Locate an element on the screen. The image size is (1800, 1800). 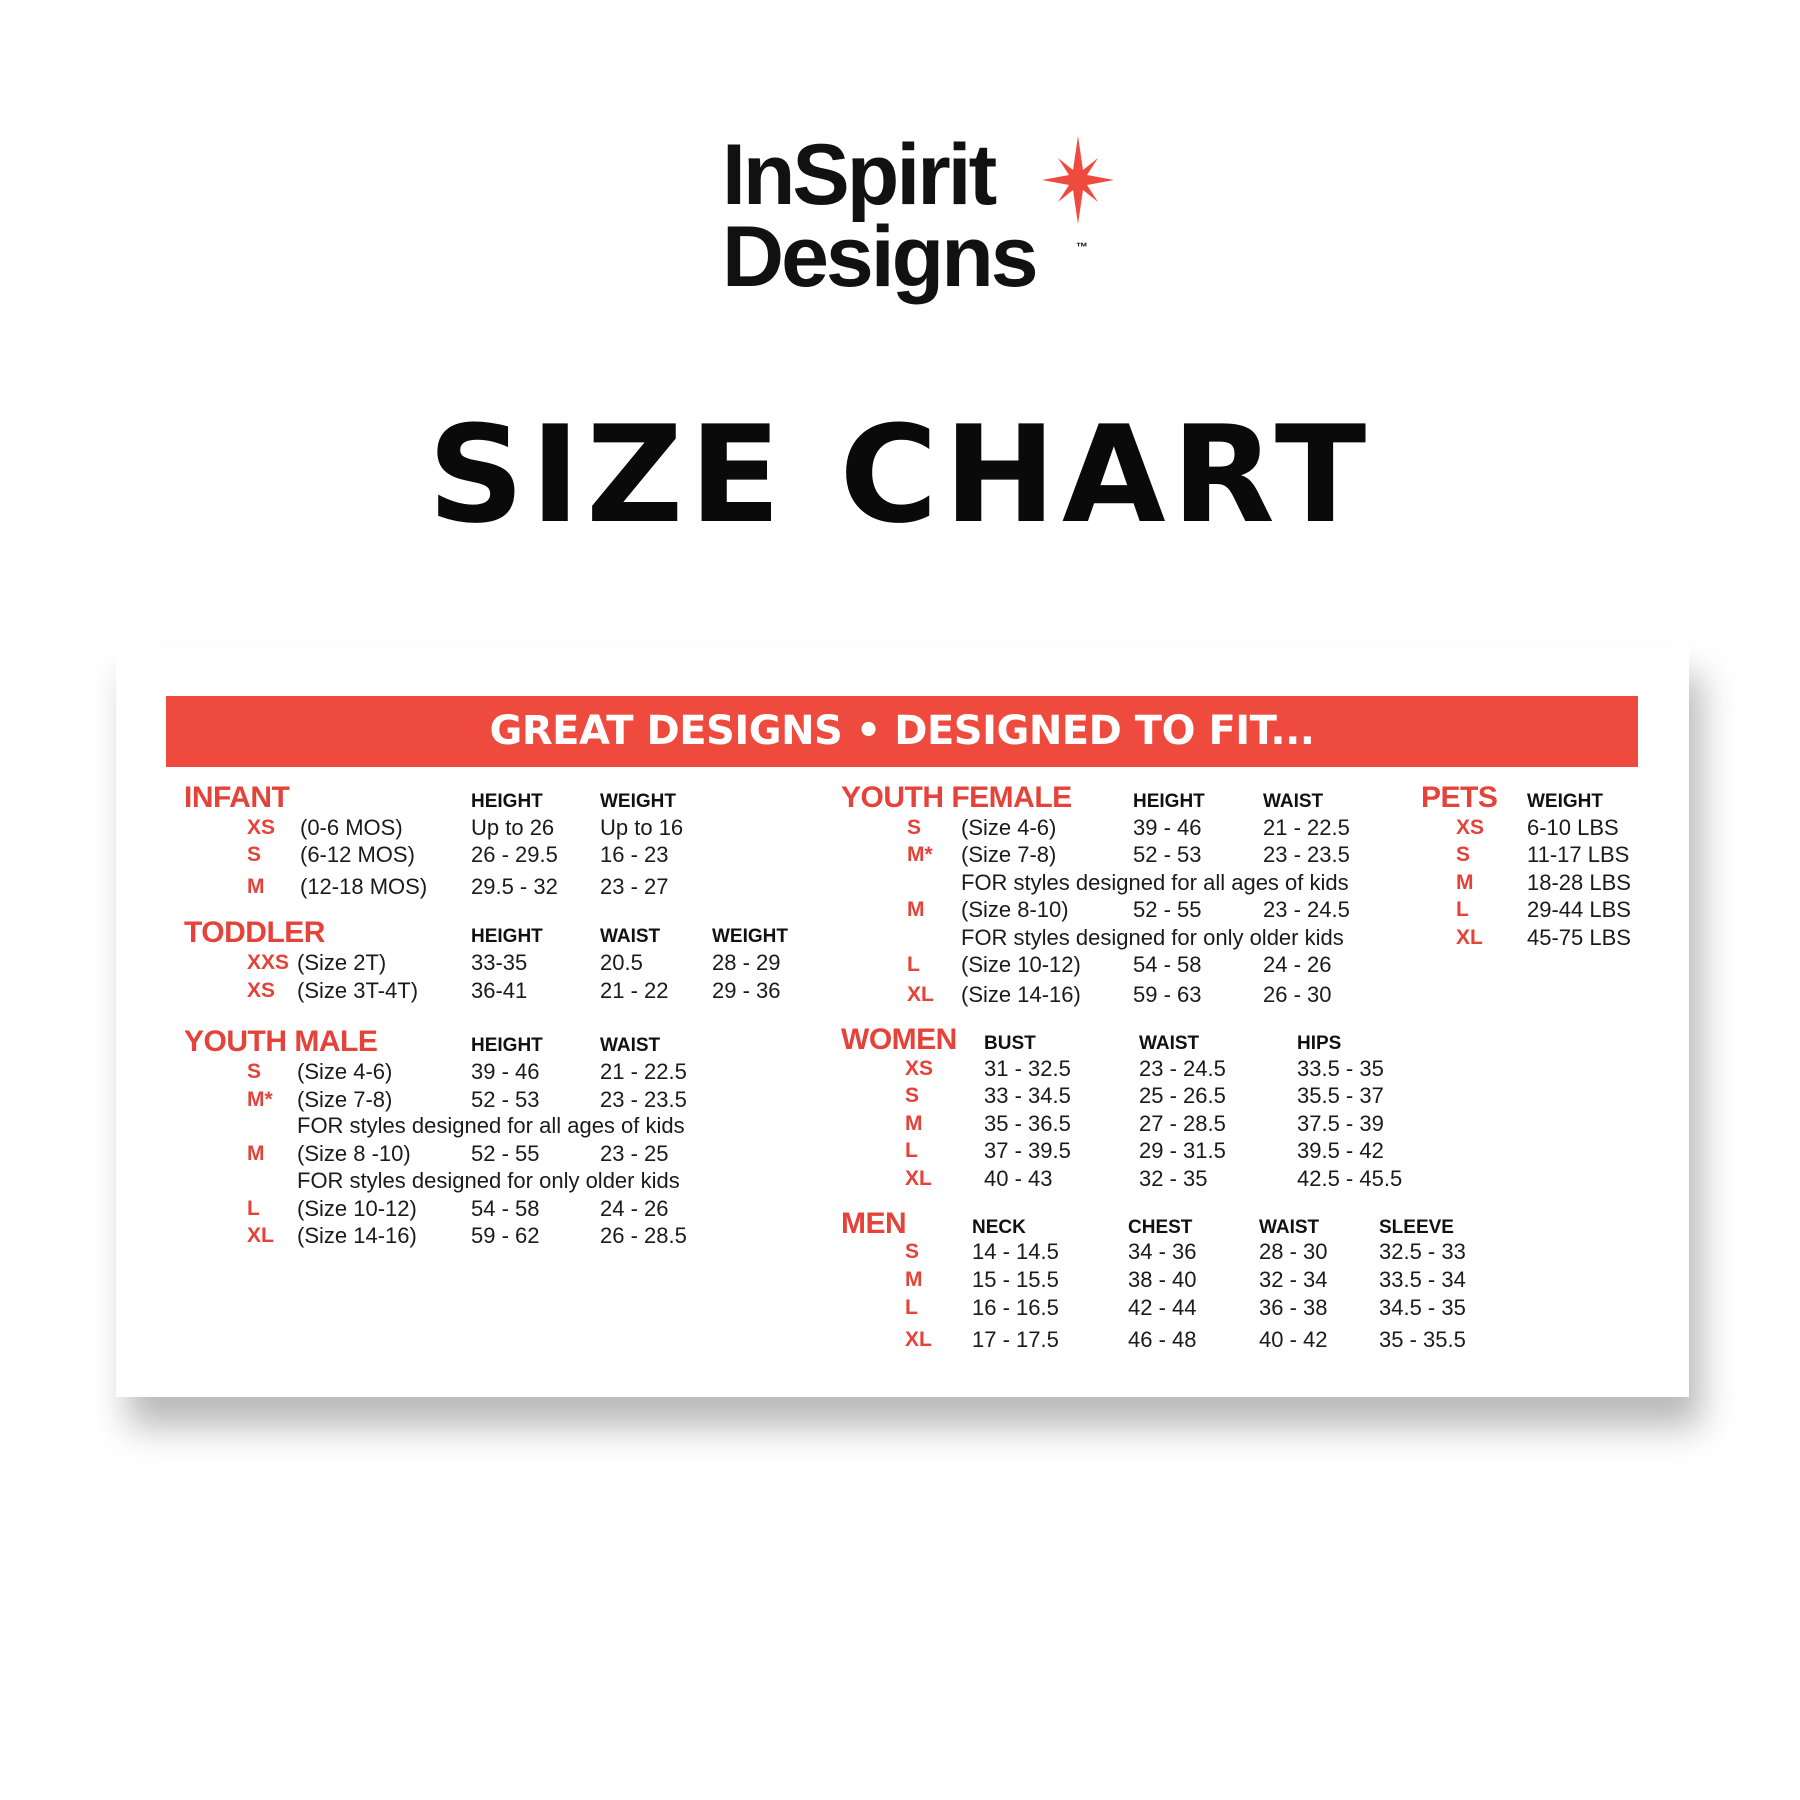
pets-size-code: L is located at coordinates (1462, 909).